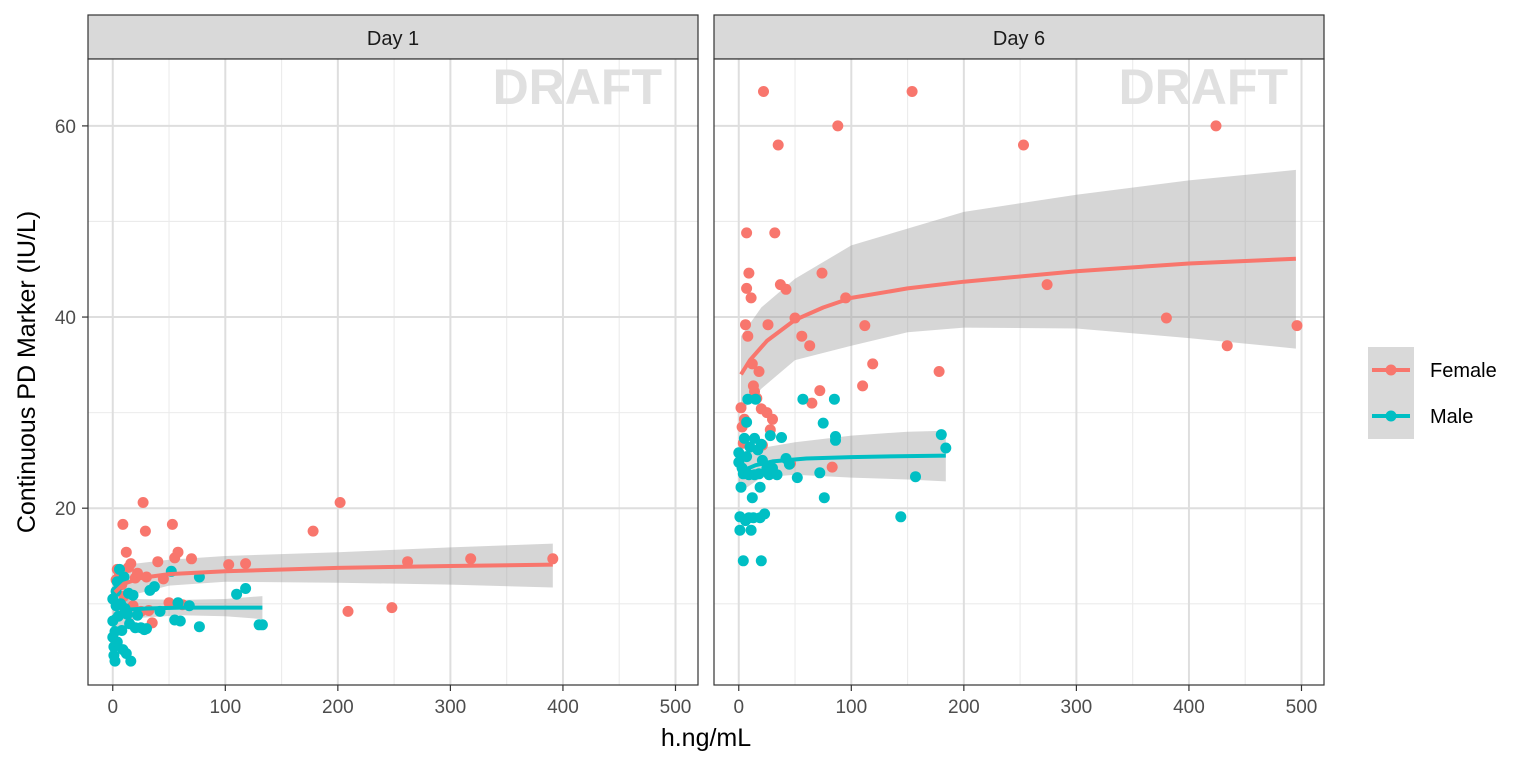  Describe the element at coordinates (333, 578) in the screenshot. I see `fit-line-female` at that location.